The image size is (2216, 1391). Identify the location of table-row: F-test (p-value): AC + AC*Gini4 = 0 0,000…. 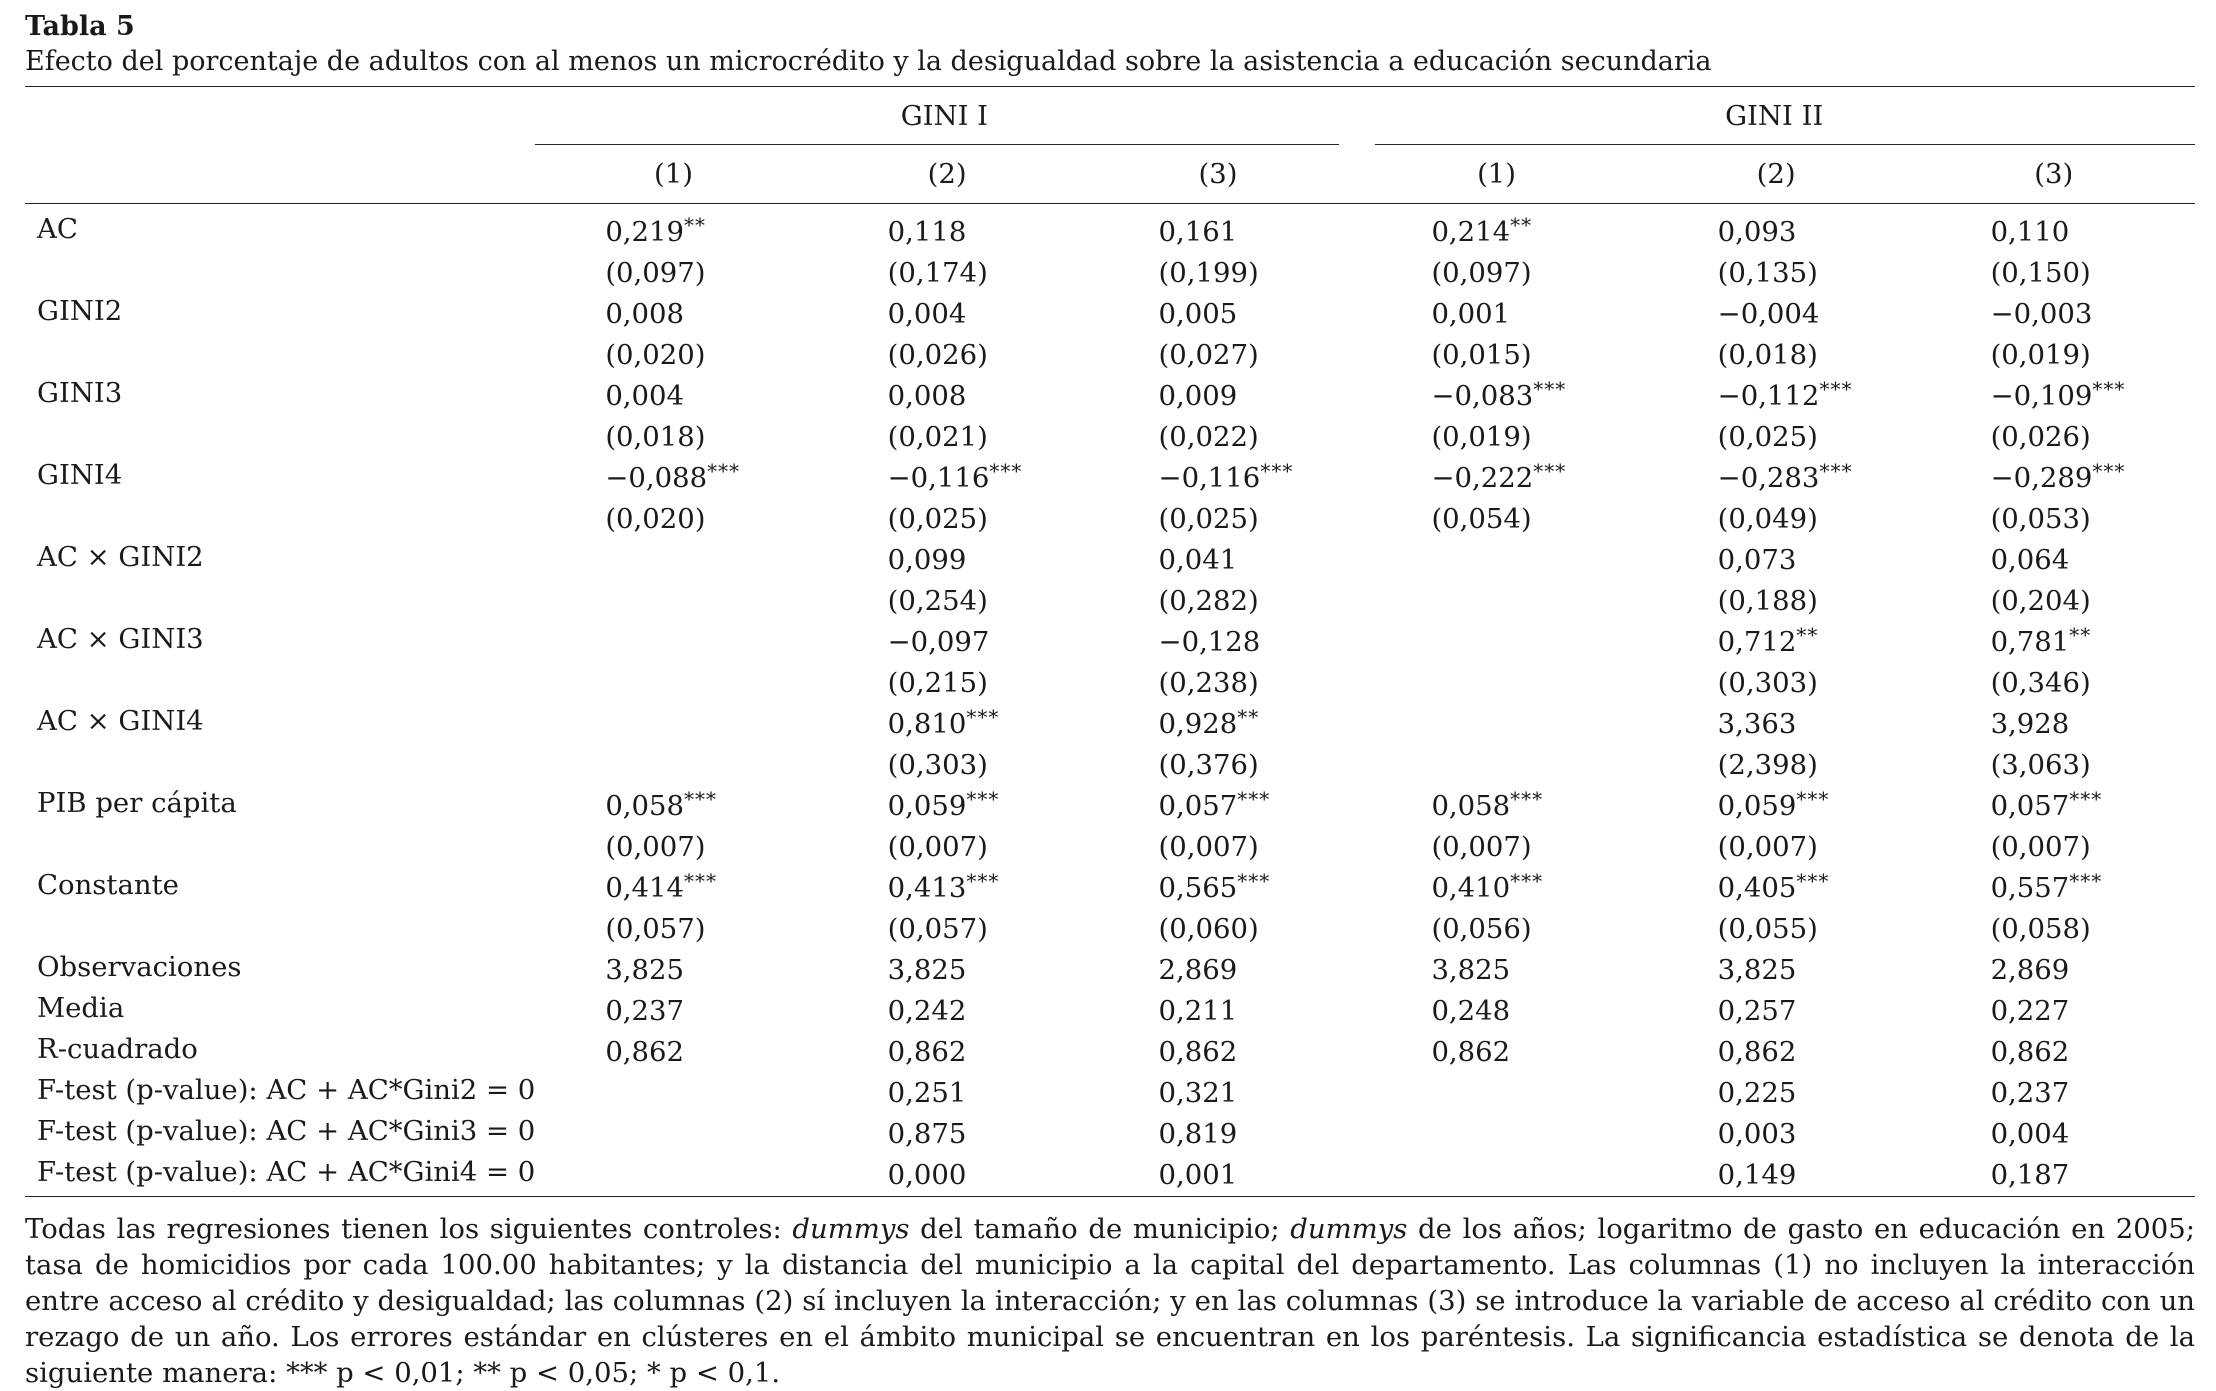
(1110, 1174).